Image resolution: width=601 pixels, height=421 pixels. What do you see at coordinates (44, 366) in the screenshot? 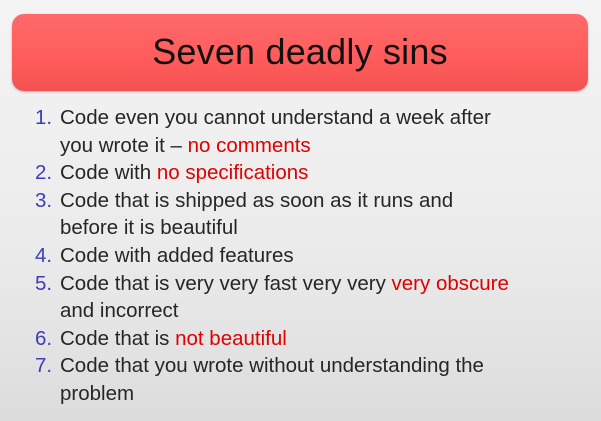
I see `item-number: 7.` at bounding box center [44, 366].